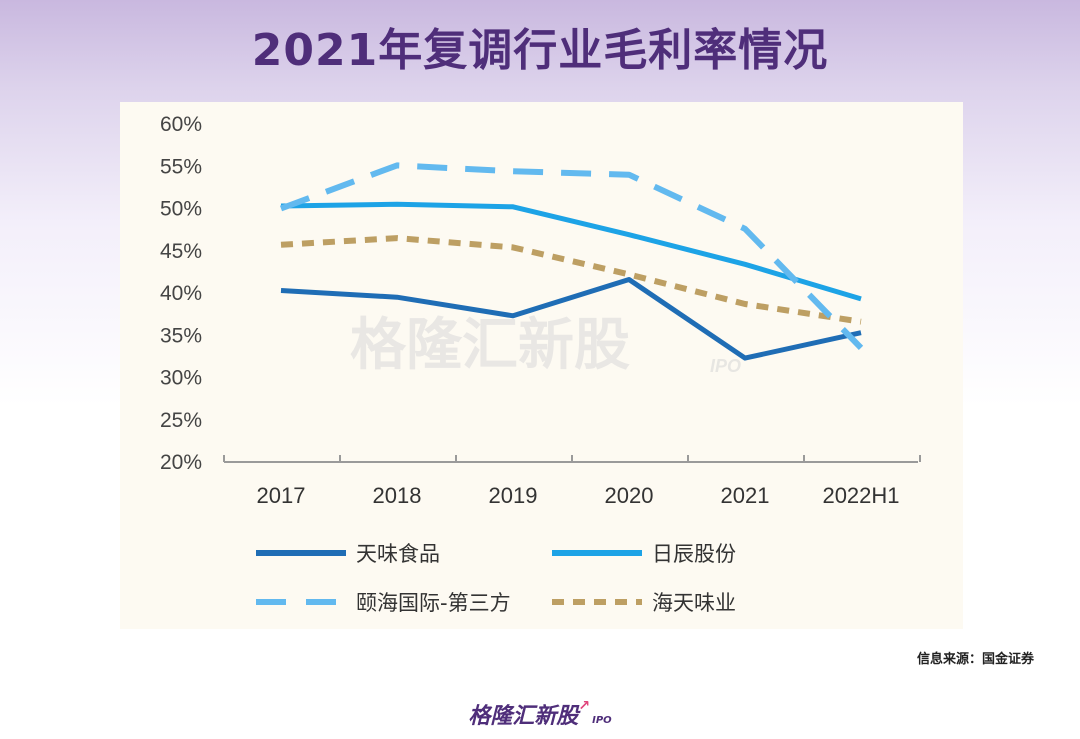 The width and height of the screenshot is (1080, 739). What do you see at coordinates (397, 495) in the screenshot?
I see `x-tick-label: 2018` at bounding box center [397, 495].